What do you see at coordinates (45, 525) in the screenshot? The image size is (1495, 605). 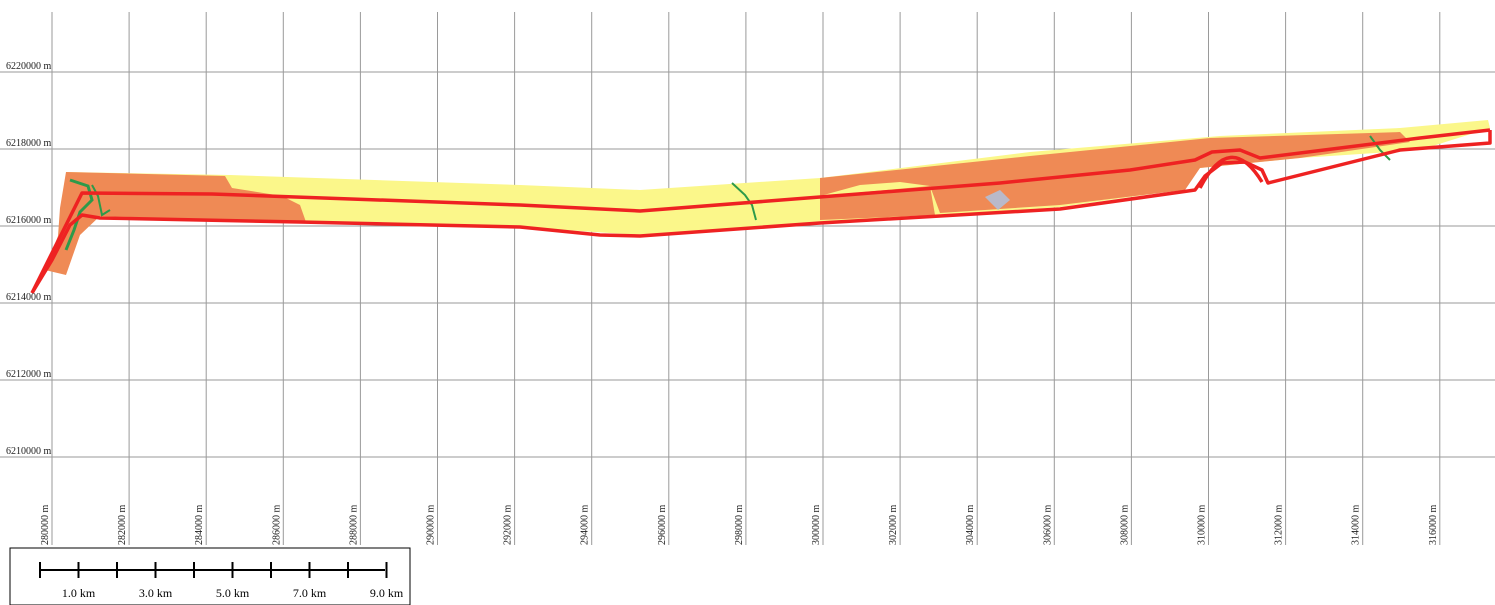 I see `x-tick-label: 280000 m` at bounding box center [45, 525].